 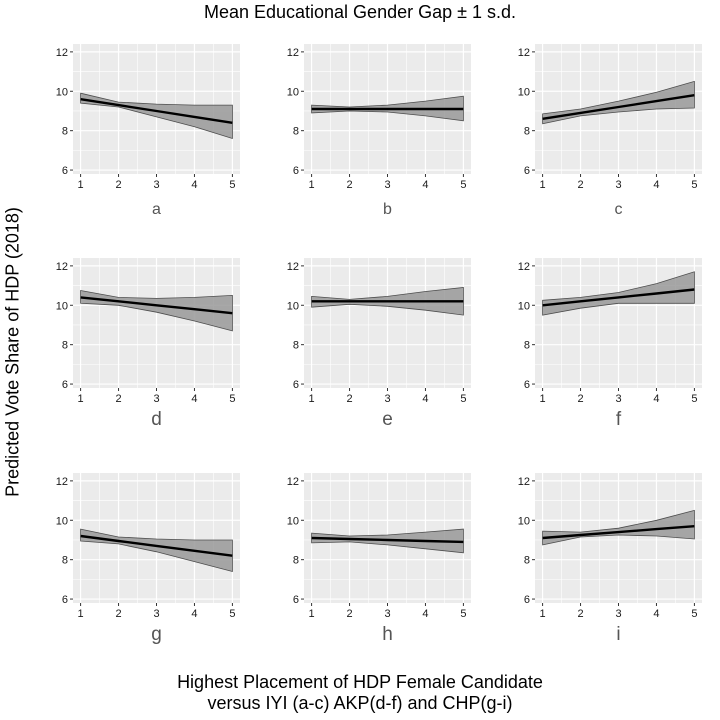 What do you see at coordinates (156, 419) in the screenshot?
I see `panel-label: d` at bounding box center [156, 419].